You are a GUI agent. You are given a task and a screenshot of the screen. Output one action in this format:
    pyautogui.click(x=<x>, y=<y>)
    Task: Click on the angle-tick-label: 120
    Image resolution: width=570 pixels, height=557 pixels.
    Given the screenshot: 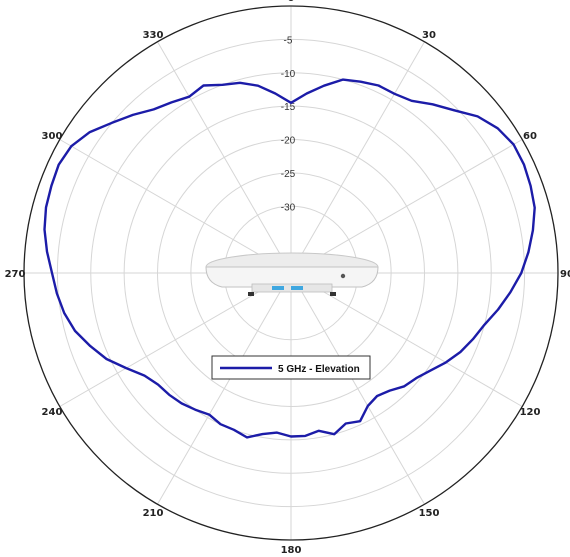 What is the action you would take?
    pyautogui.click(x=530, y=412)
    